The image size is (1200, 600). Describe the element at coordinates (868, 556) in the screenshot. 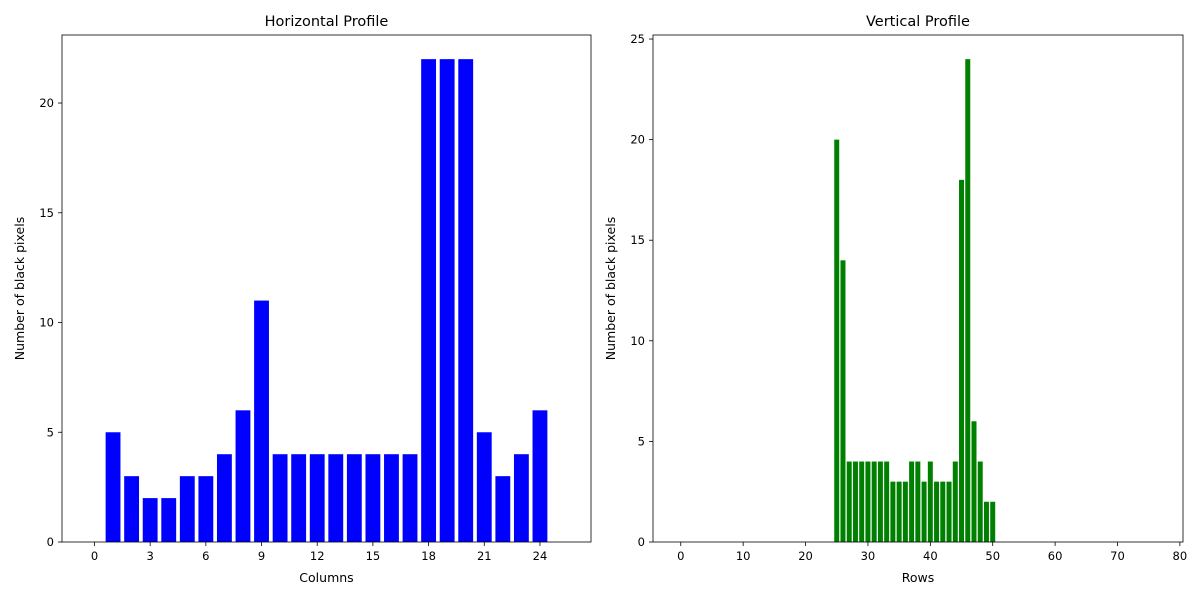

I see `x-tick-label: 30` at that location.